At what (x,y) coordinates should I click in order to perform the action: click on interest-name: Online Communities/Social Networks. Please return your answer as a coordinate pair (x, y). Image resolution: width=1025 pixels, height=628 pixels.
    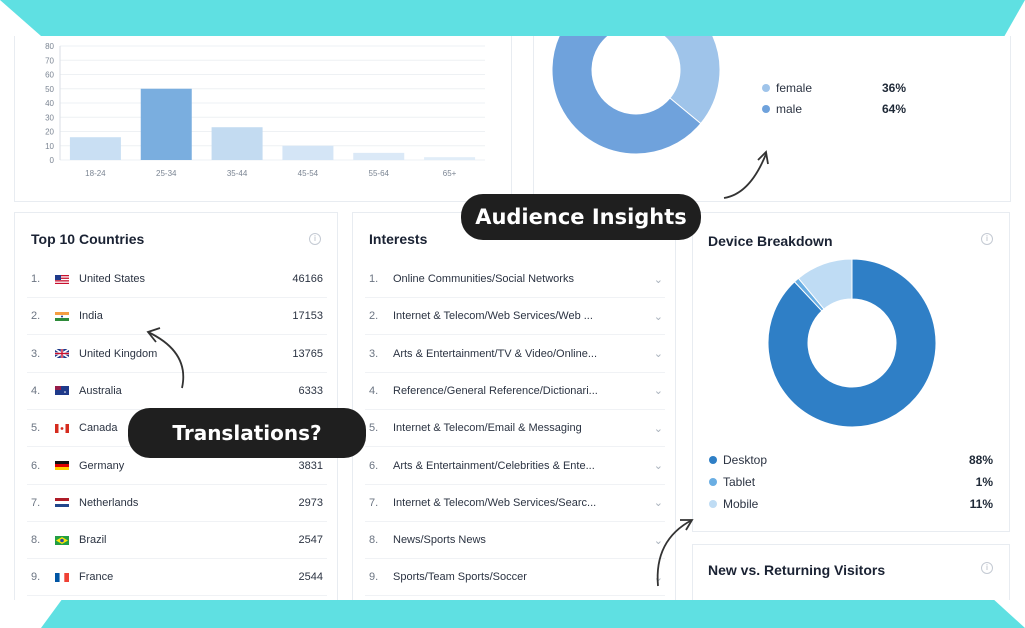
    Looking at the image, I should click on (483, 279).